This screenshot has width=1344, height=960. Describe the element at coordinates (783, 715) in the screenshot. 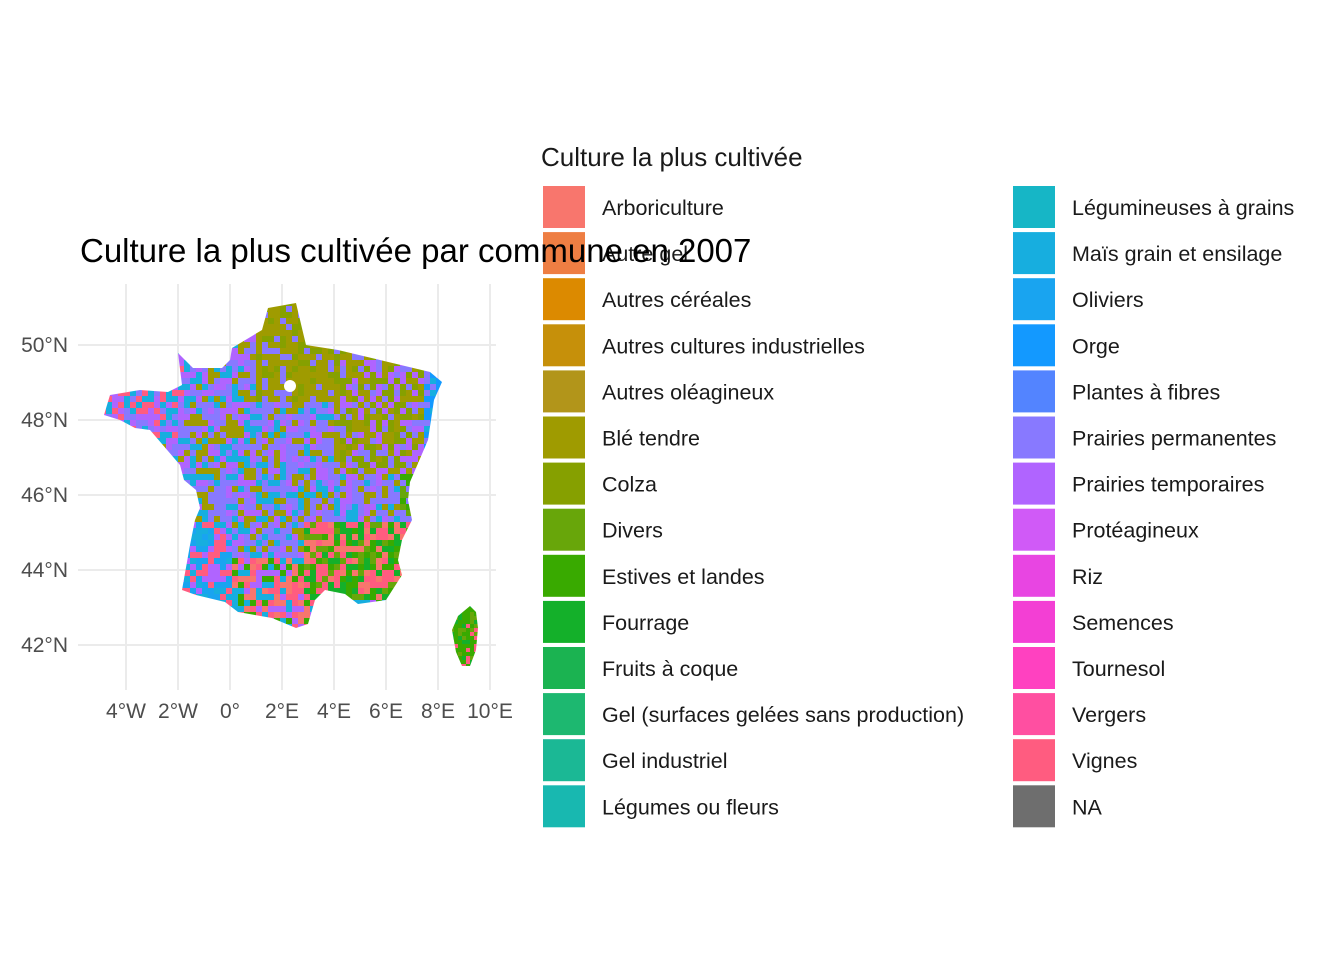

I see `legend-label: Gel (surfaces gelées sans production)` at that location.